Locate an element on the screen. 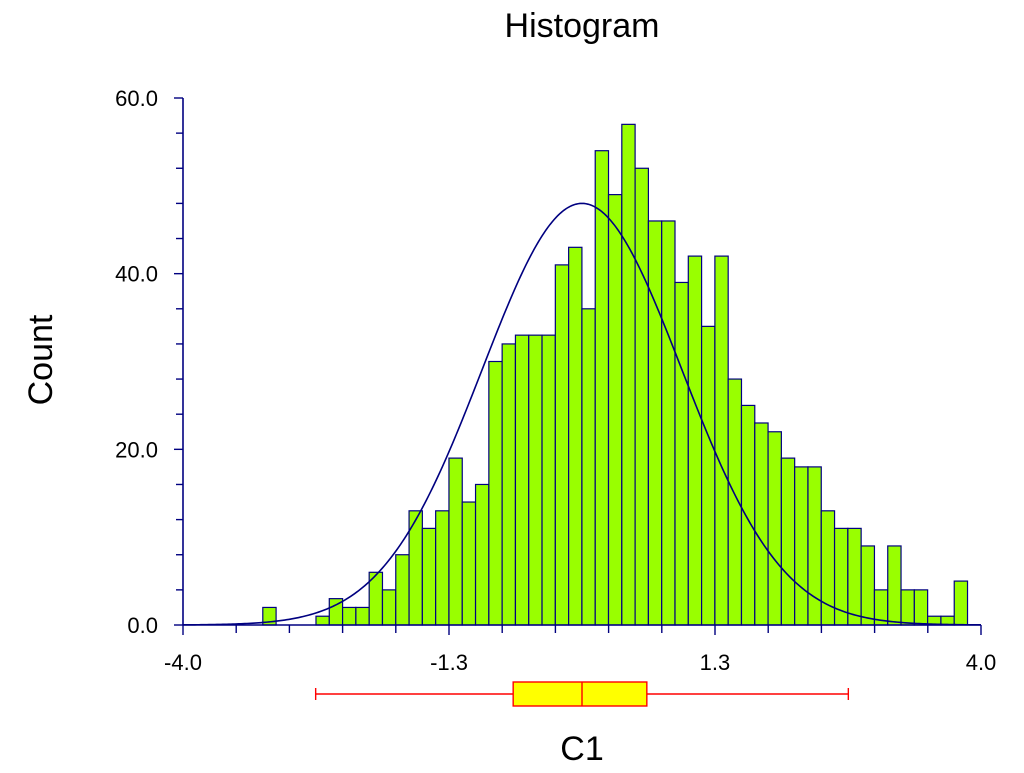 Image resolution: width=1024 pixels, height=773 pixels. y-tick-label: 0.0 is located at coordinates (142, 625).